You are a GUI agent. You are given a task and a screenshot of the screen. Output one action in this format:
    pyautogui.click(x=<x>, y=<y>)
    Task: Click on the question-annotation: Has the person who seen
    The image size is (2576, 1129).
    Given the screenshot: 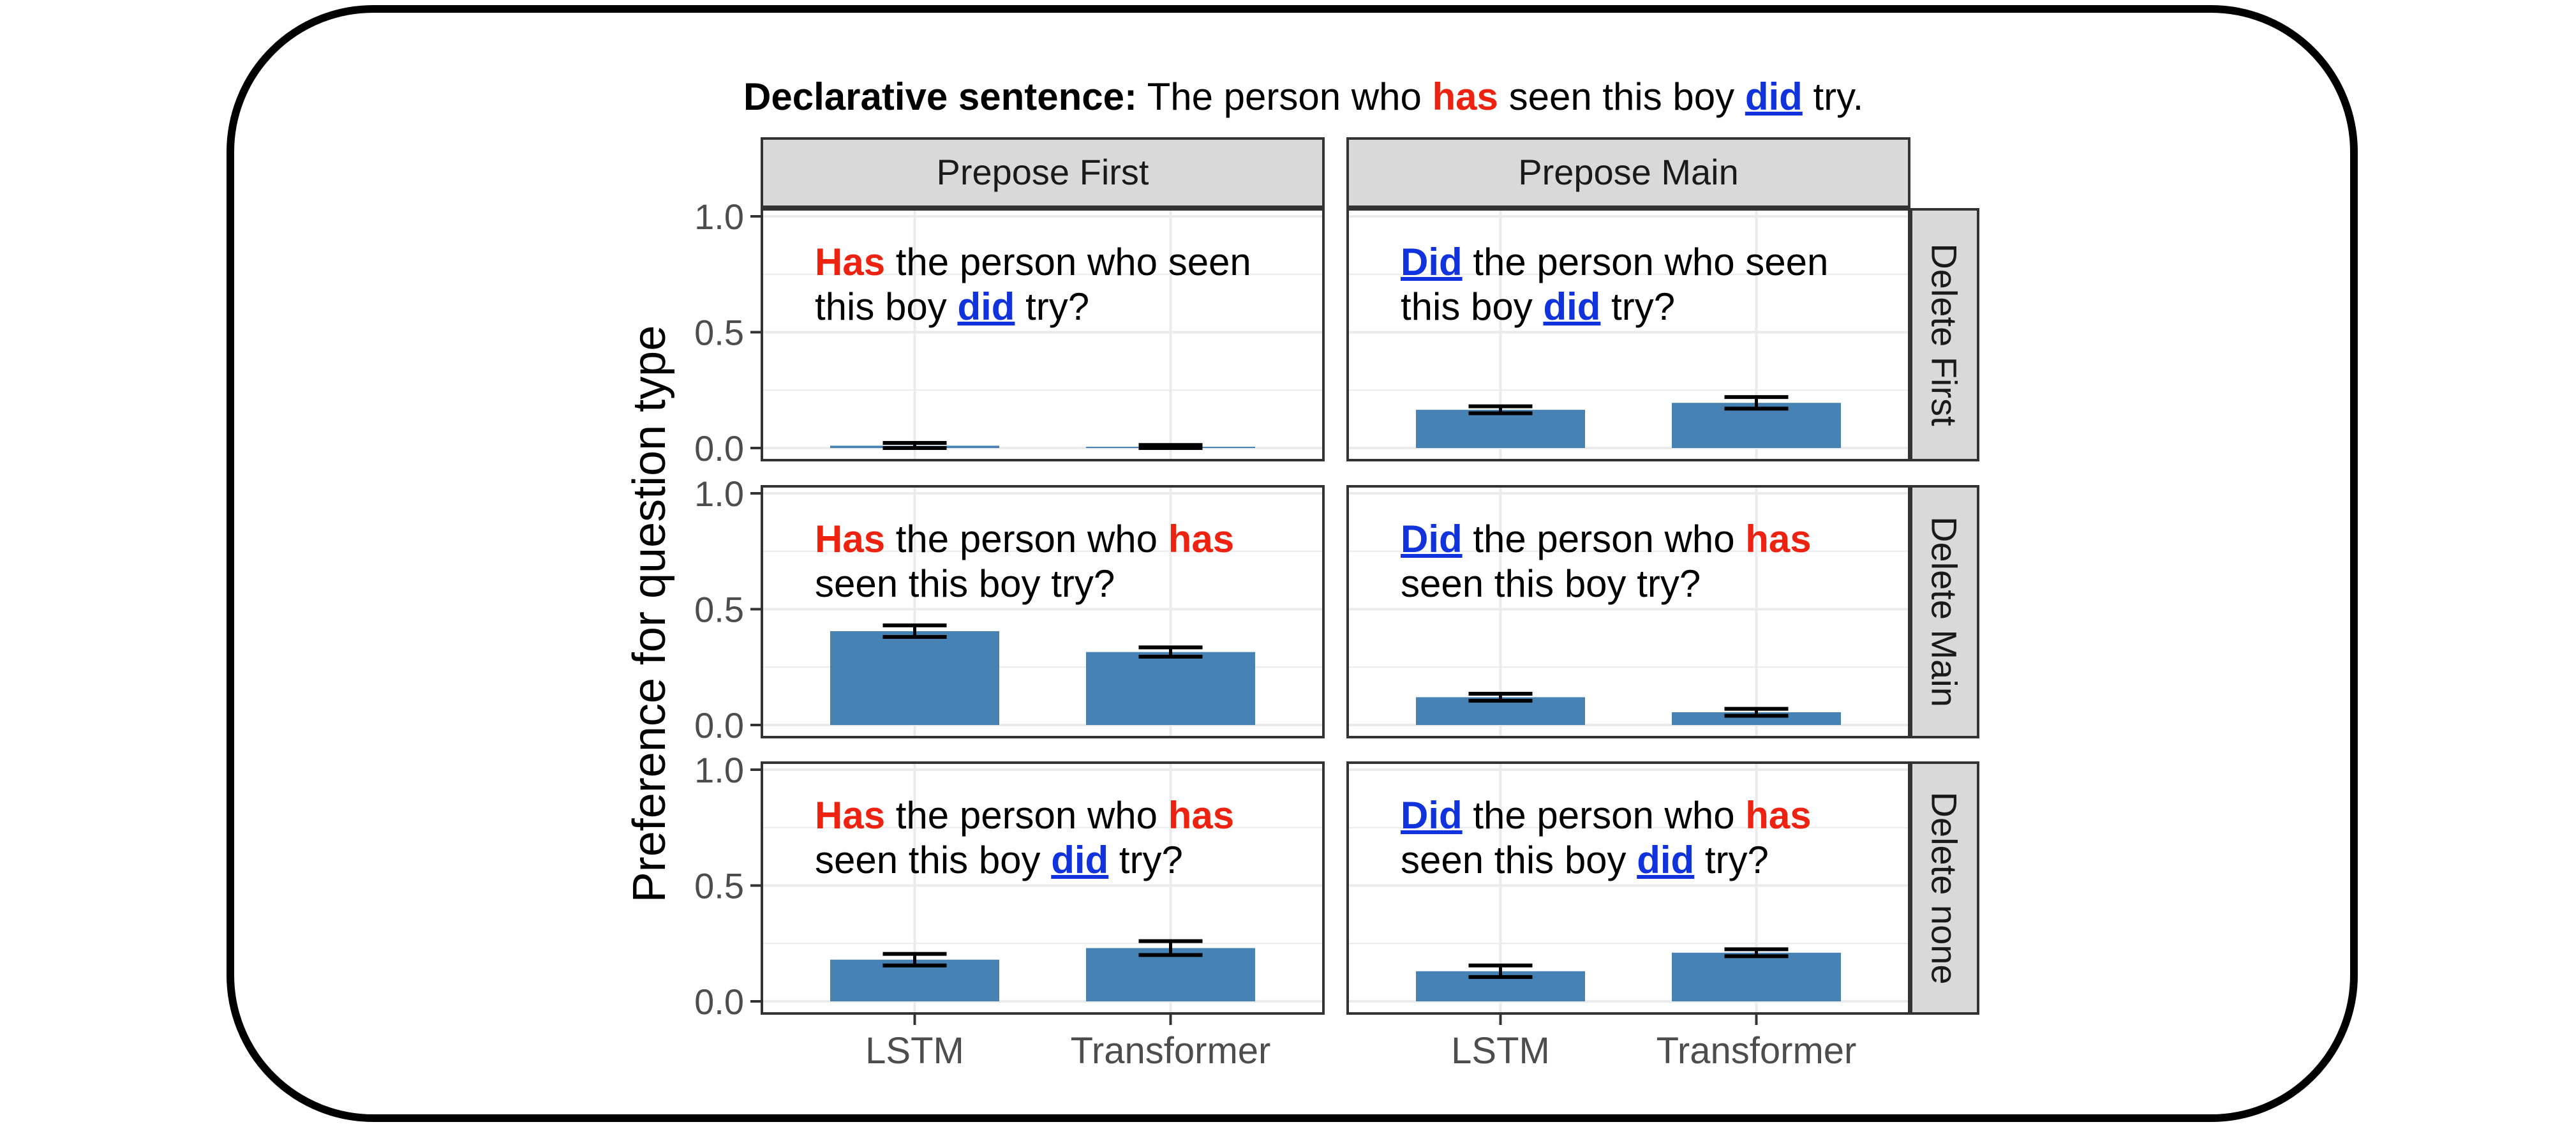 What is the action you would take?
    pyautogui.click(x=1033, y=262)
    